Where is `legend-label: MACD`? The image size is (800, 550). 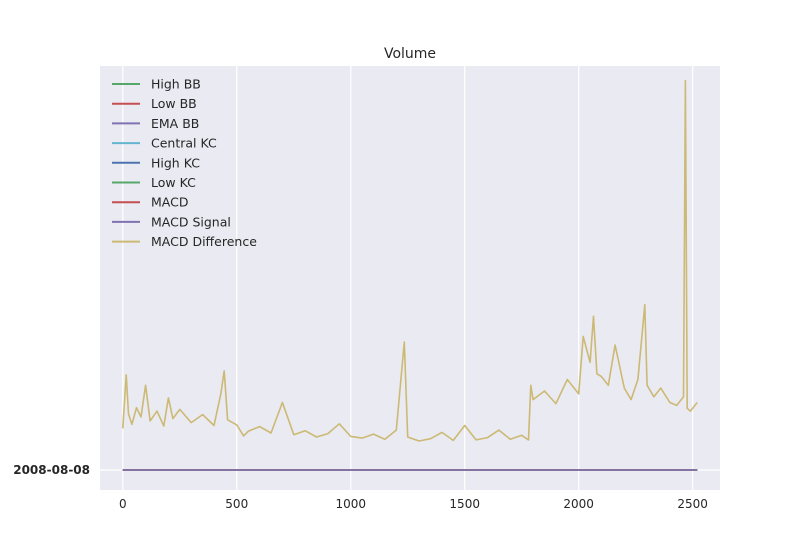 legend-label: MACD is located at coordinates (169, 202).